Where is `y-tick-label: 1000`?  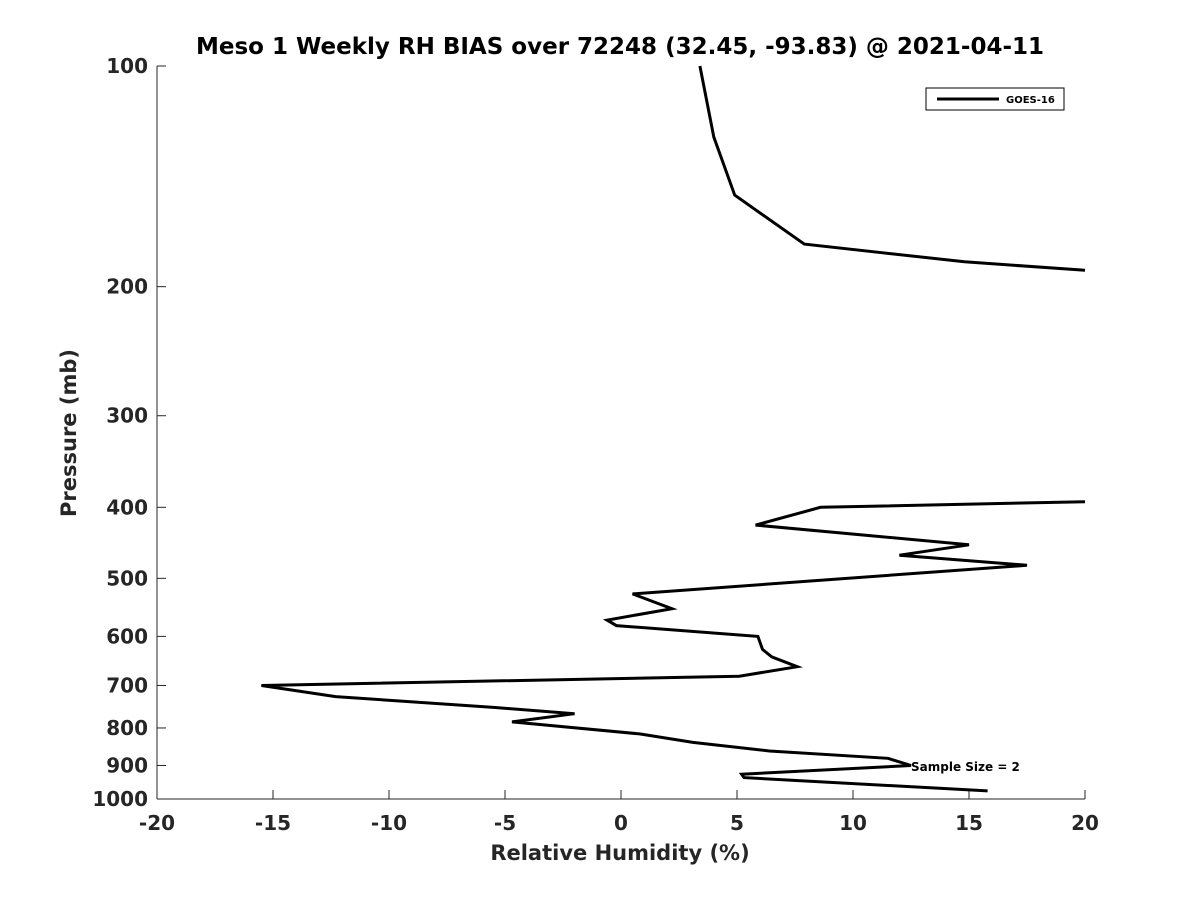 y-tick-label: 1000 is located at coordinates (120, 799).